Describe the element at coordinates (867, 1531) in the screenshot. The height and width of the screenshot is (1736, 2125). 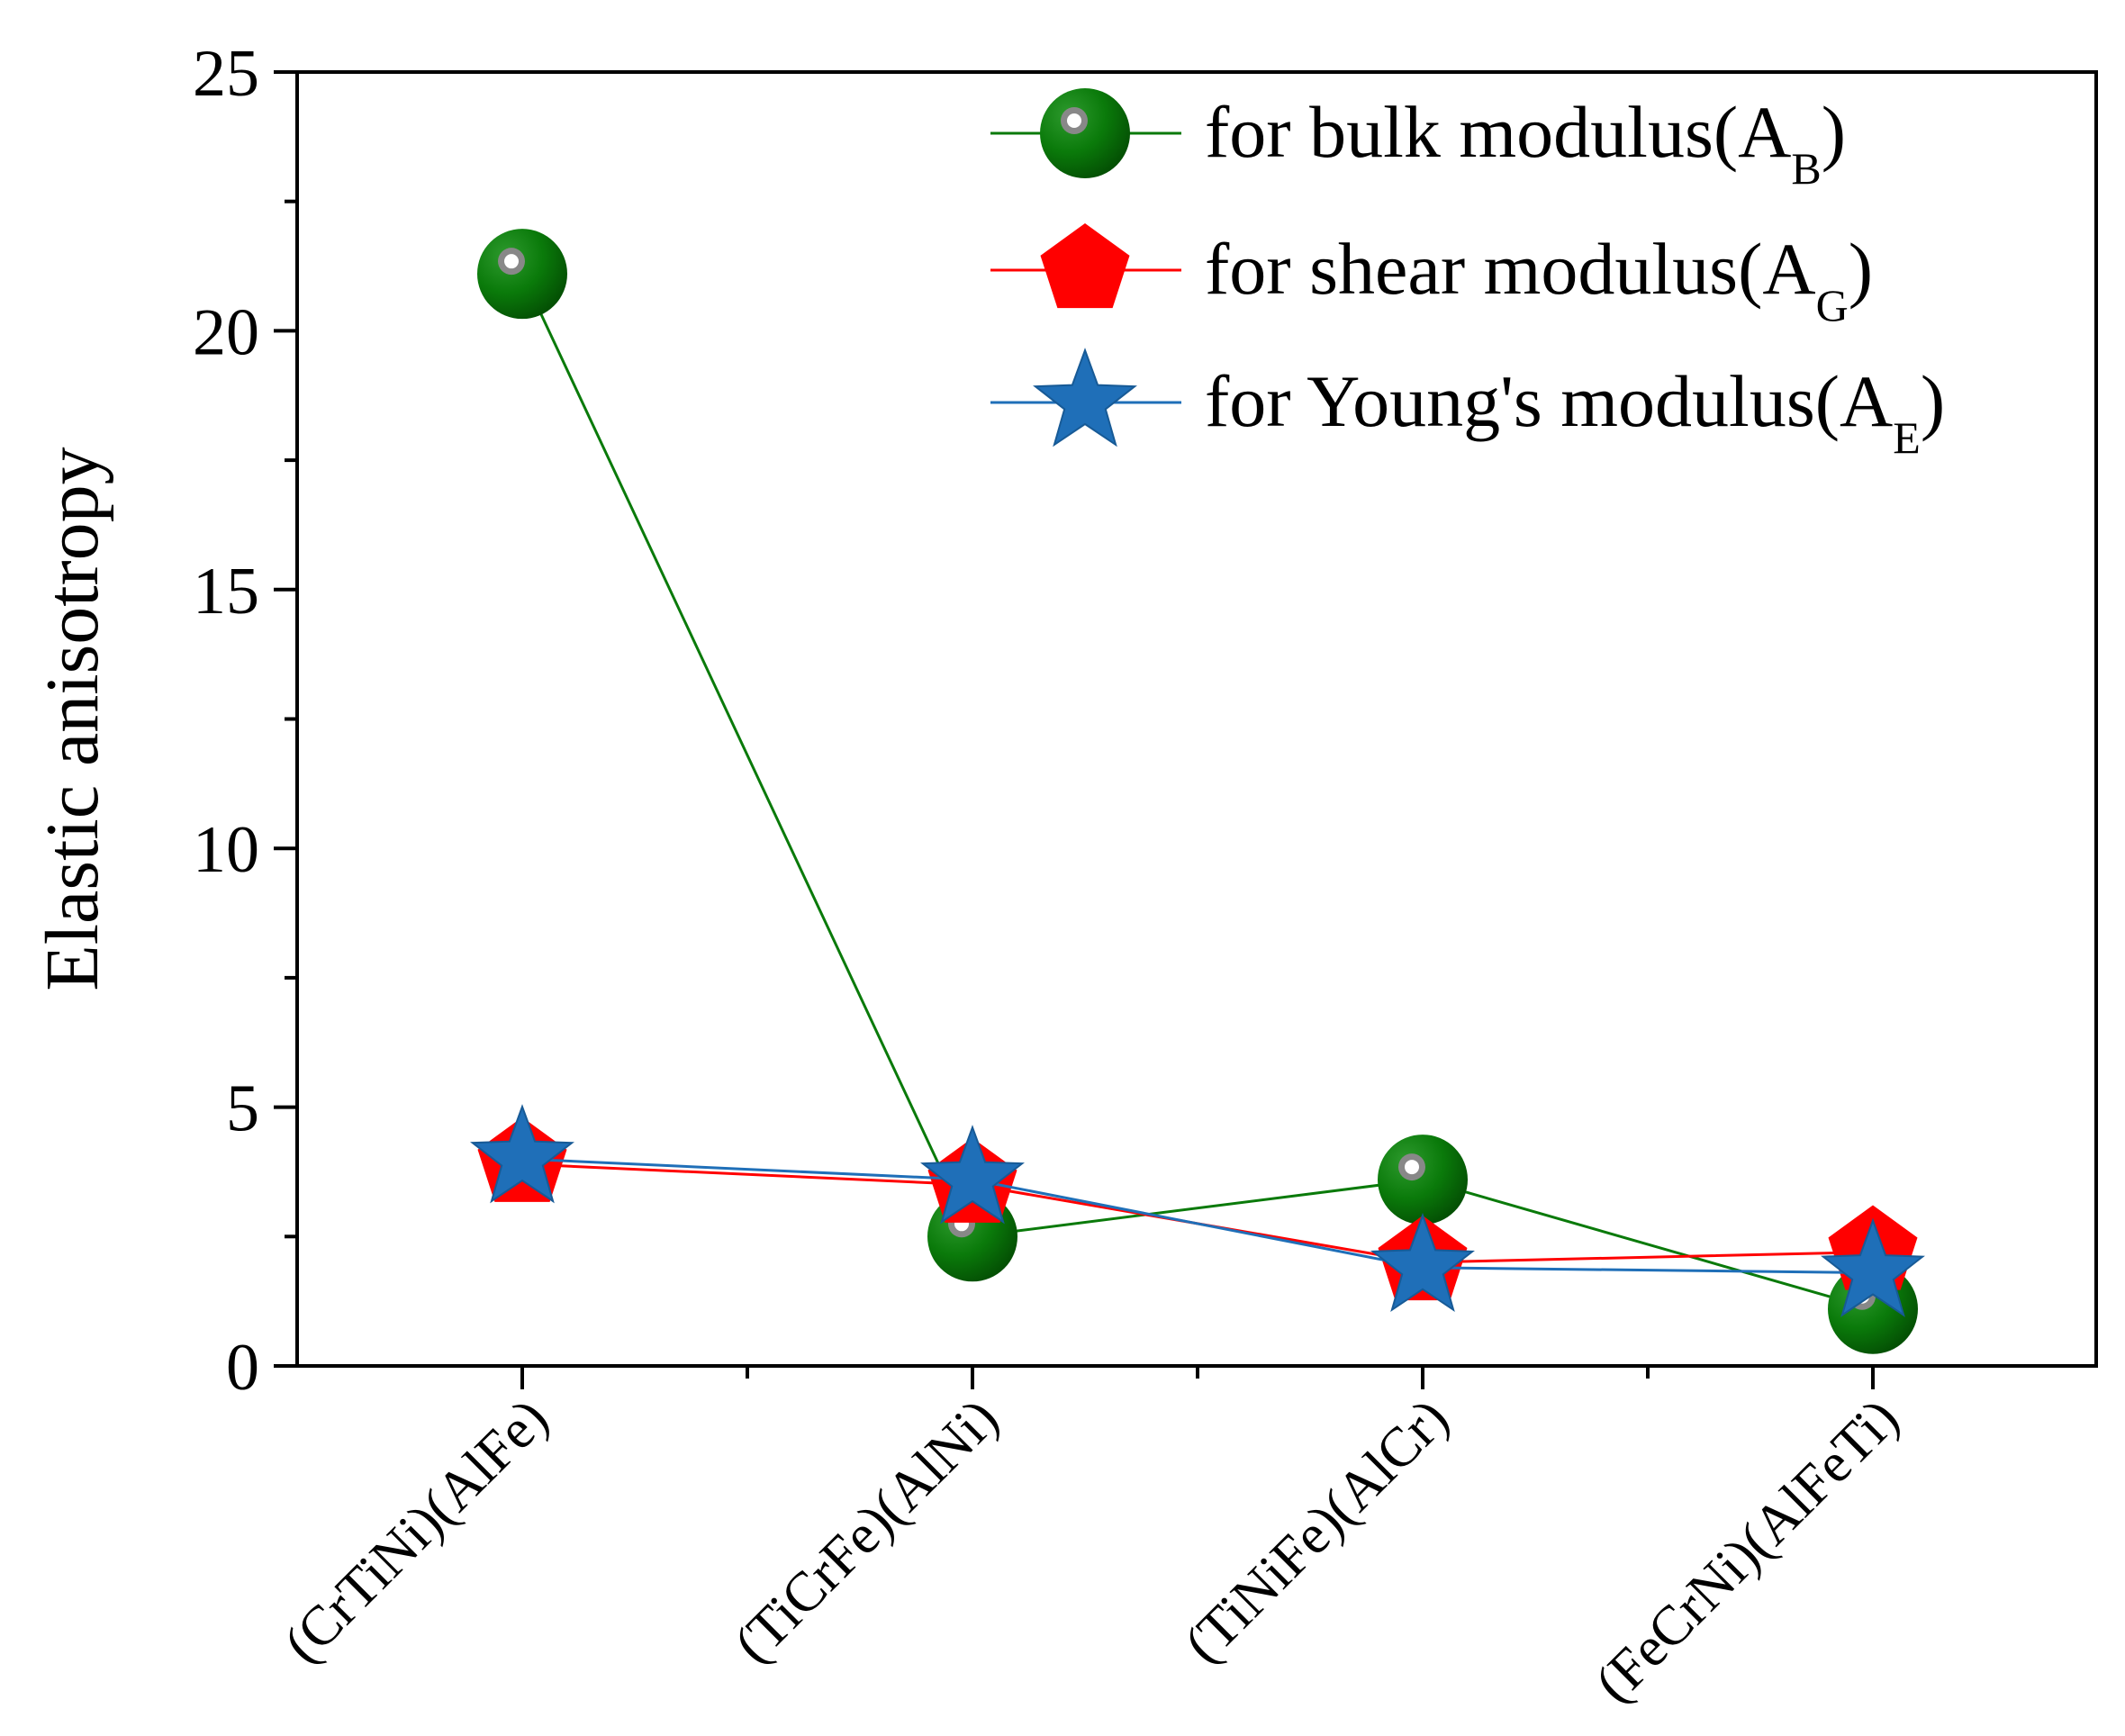
I see `x-category-label: (TiCrFe)(AlNi)` at that location.